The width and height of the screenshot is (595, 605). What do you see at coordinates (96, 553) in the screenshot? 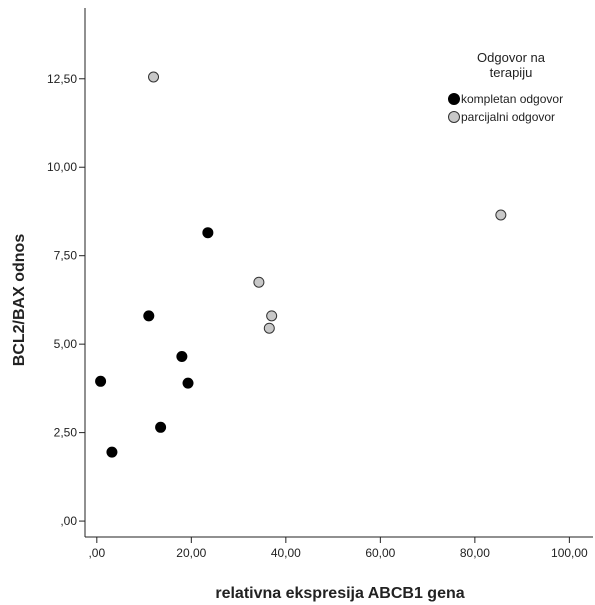
I see `x-tick-label: ,00` at bounding box center [96, 553].